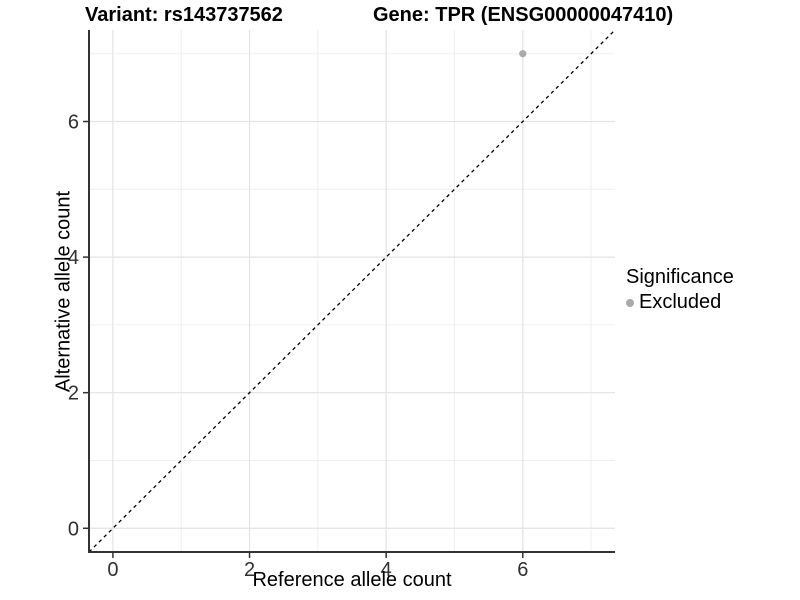 The image size is (800, 600). I want to click on legend-item-excluded: Excluded, so click(680, 302).